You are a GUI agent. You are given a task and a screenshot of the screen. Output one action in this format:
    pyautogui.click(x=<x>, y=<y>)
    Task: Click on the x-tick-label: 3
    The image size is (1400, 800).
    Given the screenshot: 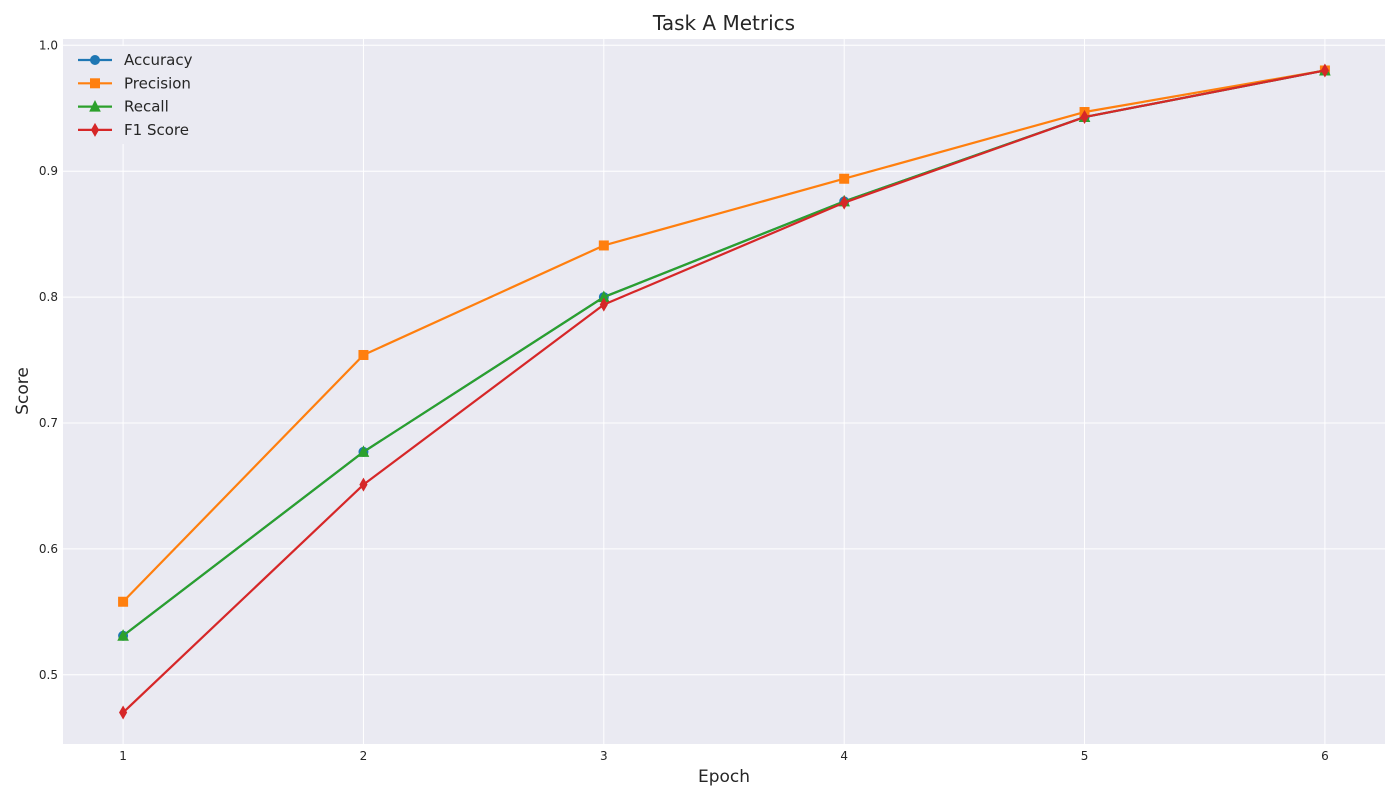 What is the action you would take?
    pyautogui.click(x=604, y=756)
    